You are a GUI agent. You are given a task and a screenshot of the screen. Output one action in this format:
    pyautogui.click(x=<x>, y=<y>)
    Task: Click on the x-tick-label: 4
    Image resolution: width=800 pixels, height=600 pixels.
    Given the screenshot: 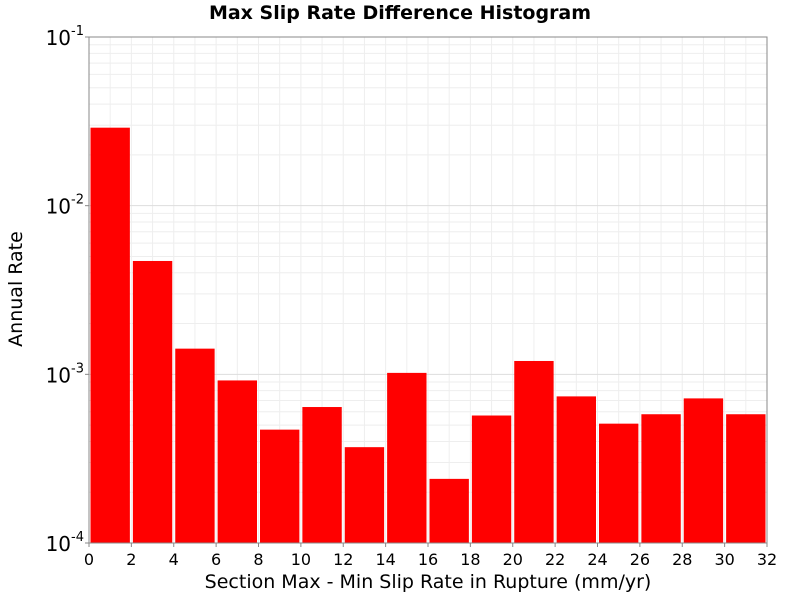 What is the action you would take?
    pyautogui.click(x=174, y=559)
    